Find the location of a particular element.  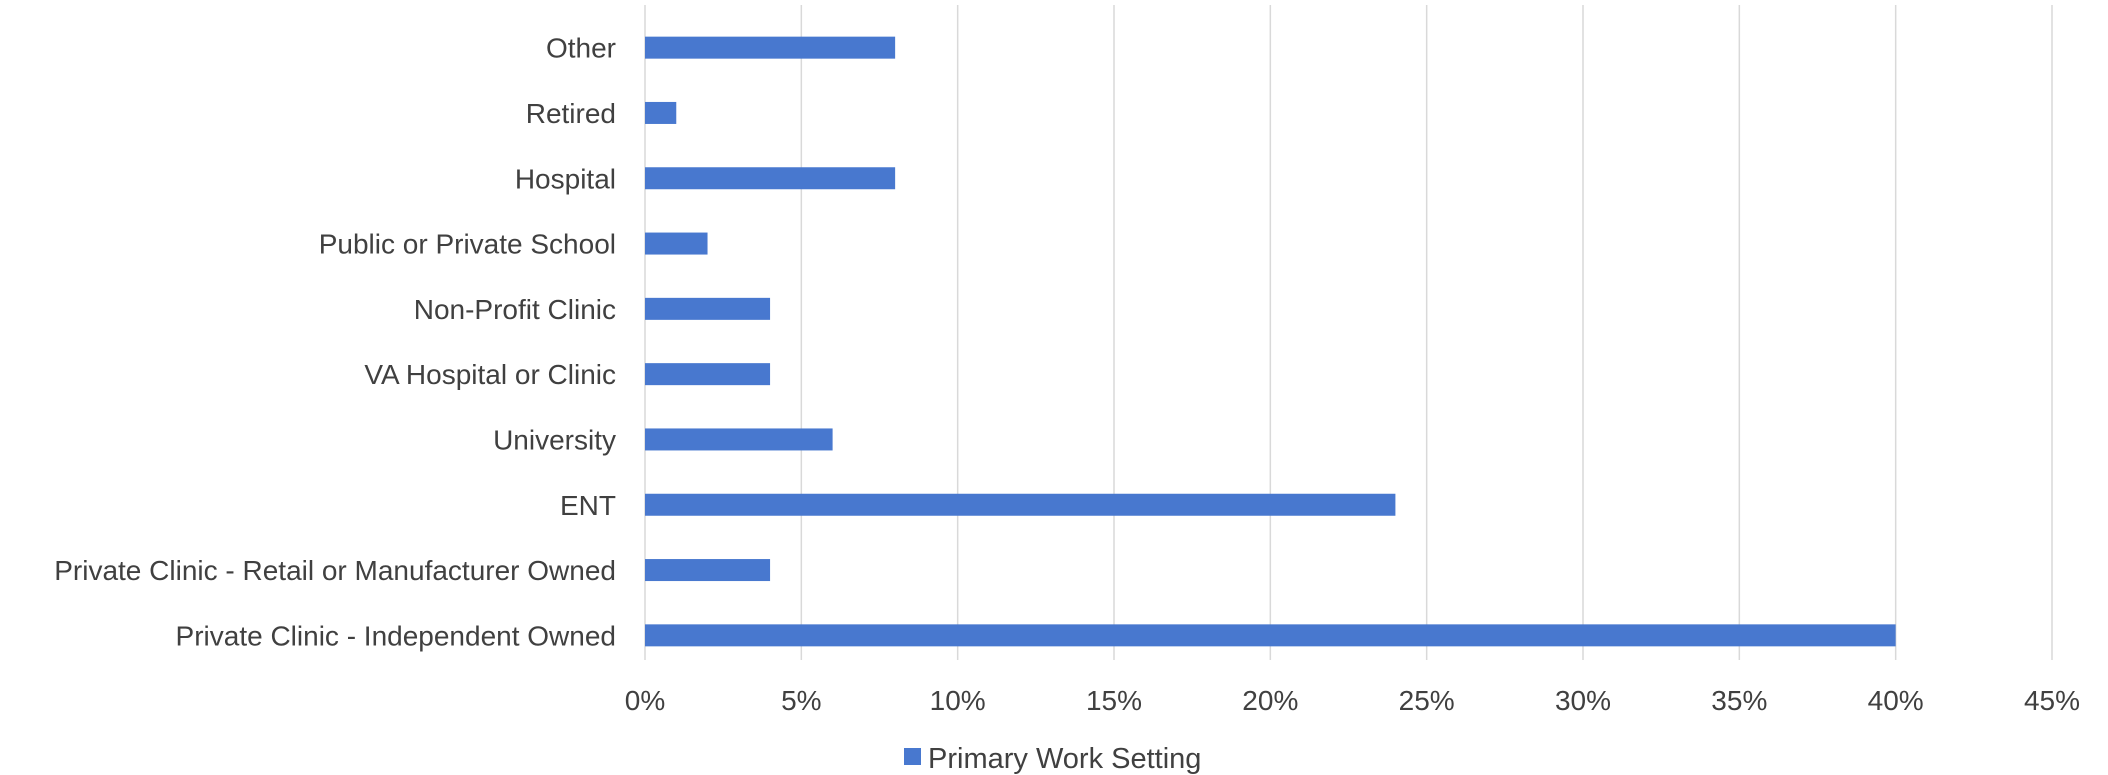

legend-label: Primary Work Setting is located at coordinates (1064, 759).